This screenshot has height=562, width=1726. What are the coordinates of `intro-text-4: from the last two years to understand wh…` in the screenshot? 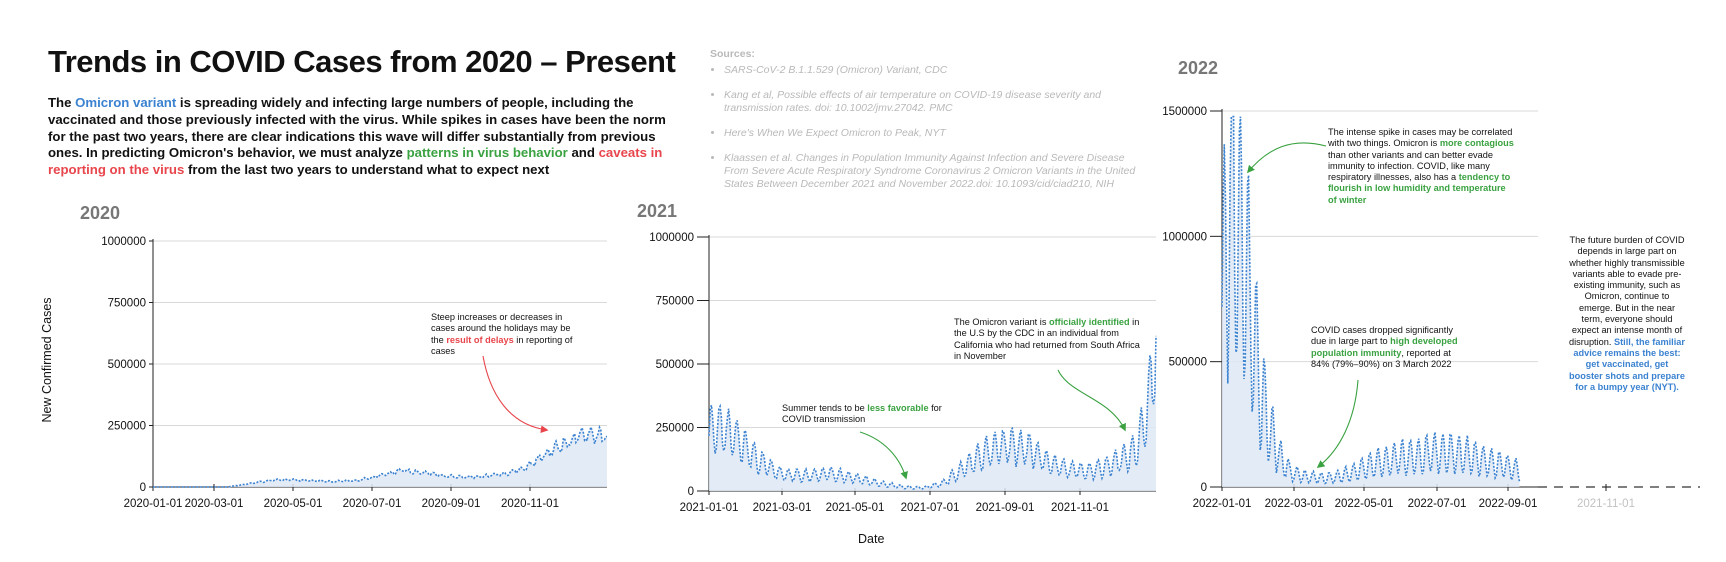 It's located at (367, 170).